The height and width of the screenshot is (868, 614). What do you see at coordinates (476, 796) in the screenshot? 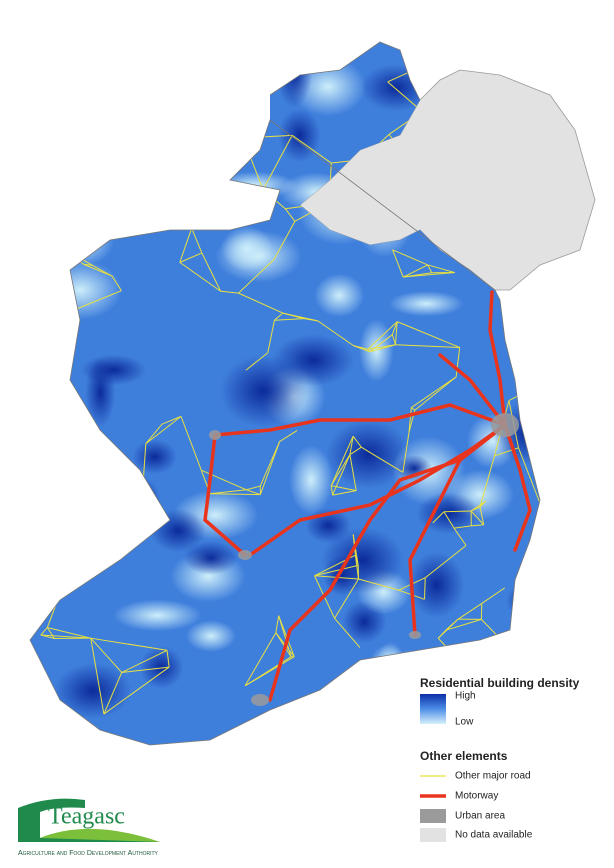
I see `legend-item: Motorway` at bounding box center [476, 796].